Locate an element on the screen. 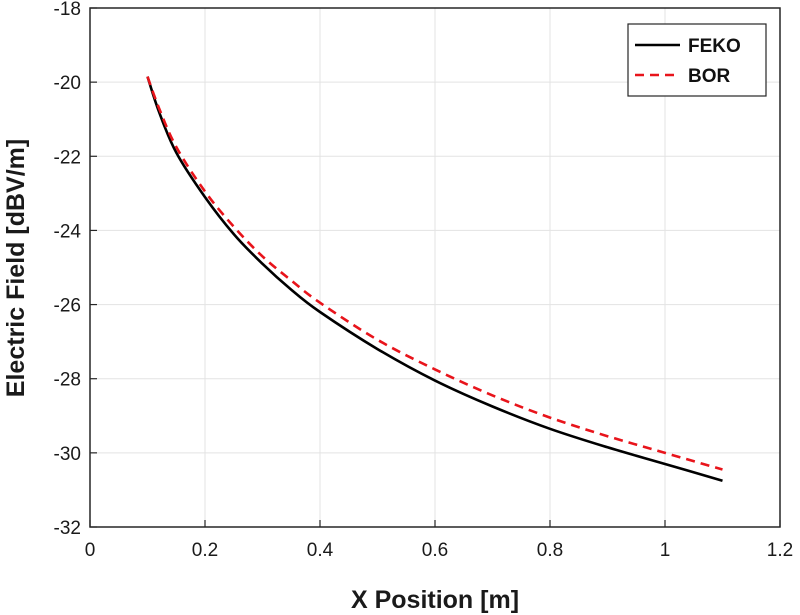  legend: FEKO BOR is located at coordinates (697, 60).